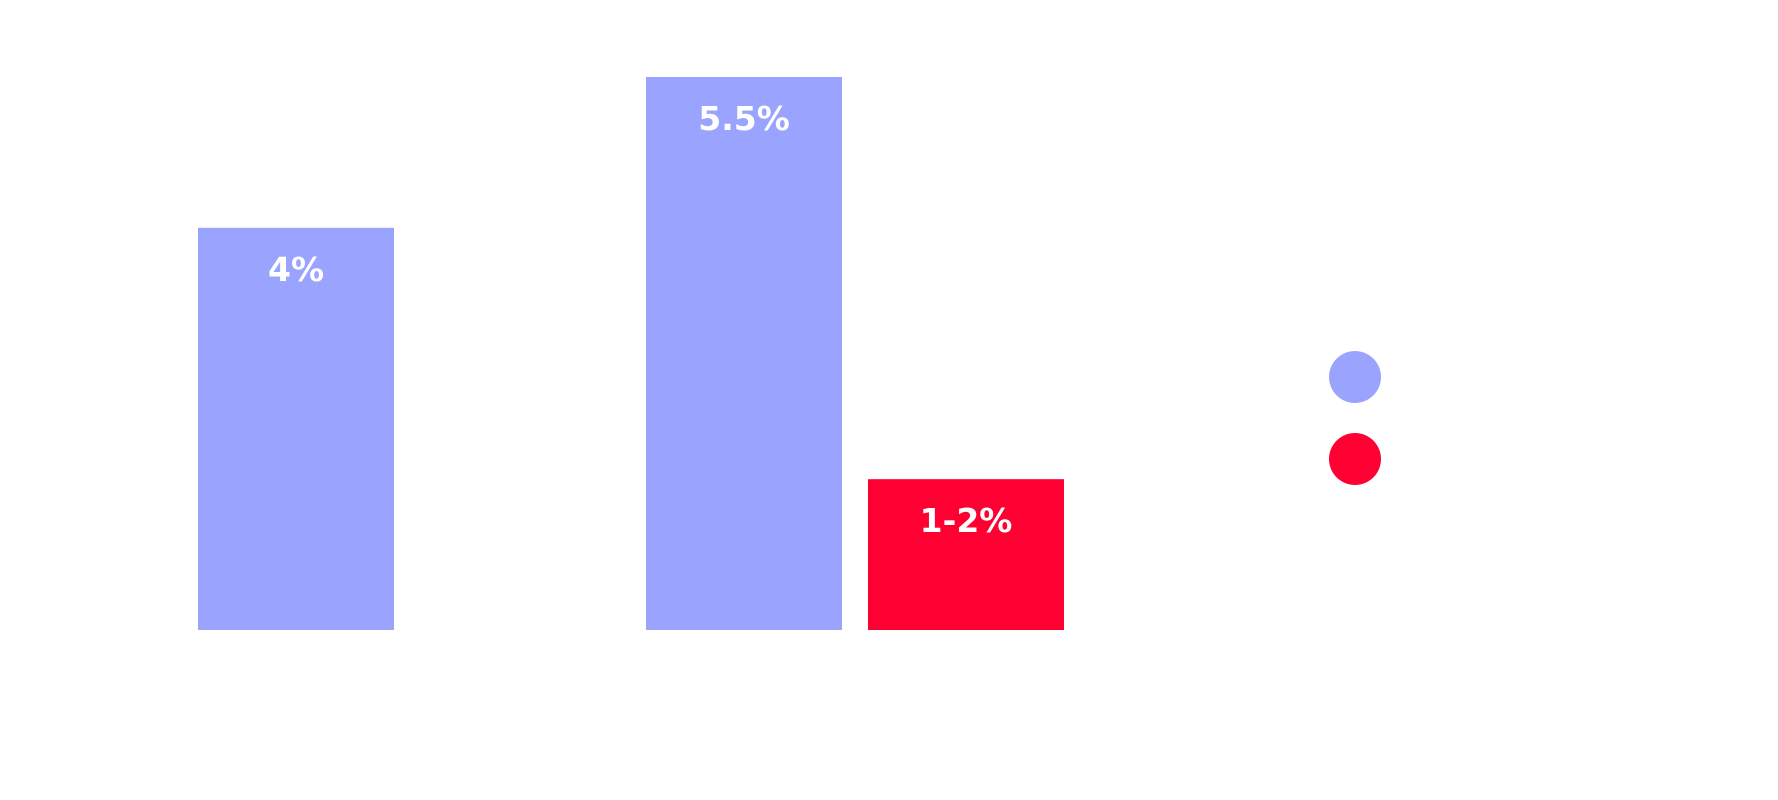 This screenshot has width=1778, height=800. I want to click on bar-data-label: 4%, so click(296, 269).